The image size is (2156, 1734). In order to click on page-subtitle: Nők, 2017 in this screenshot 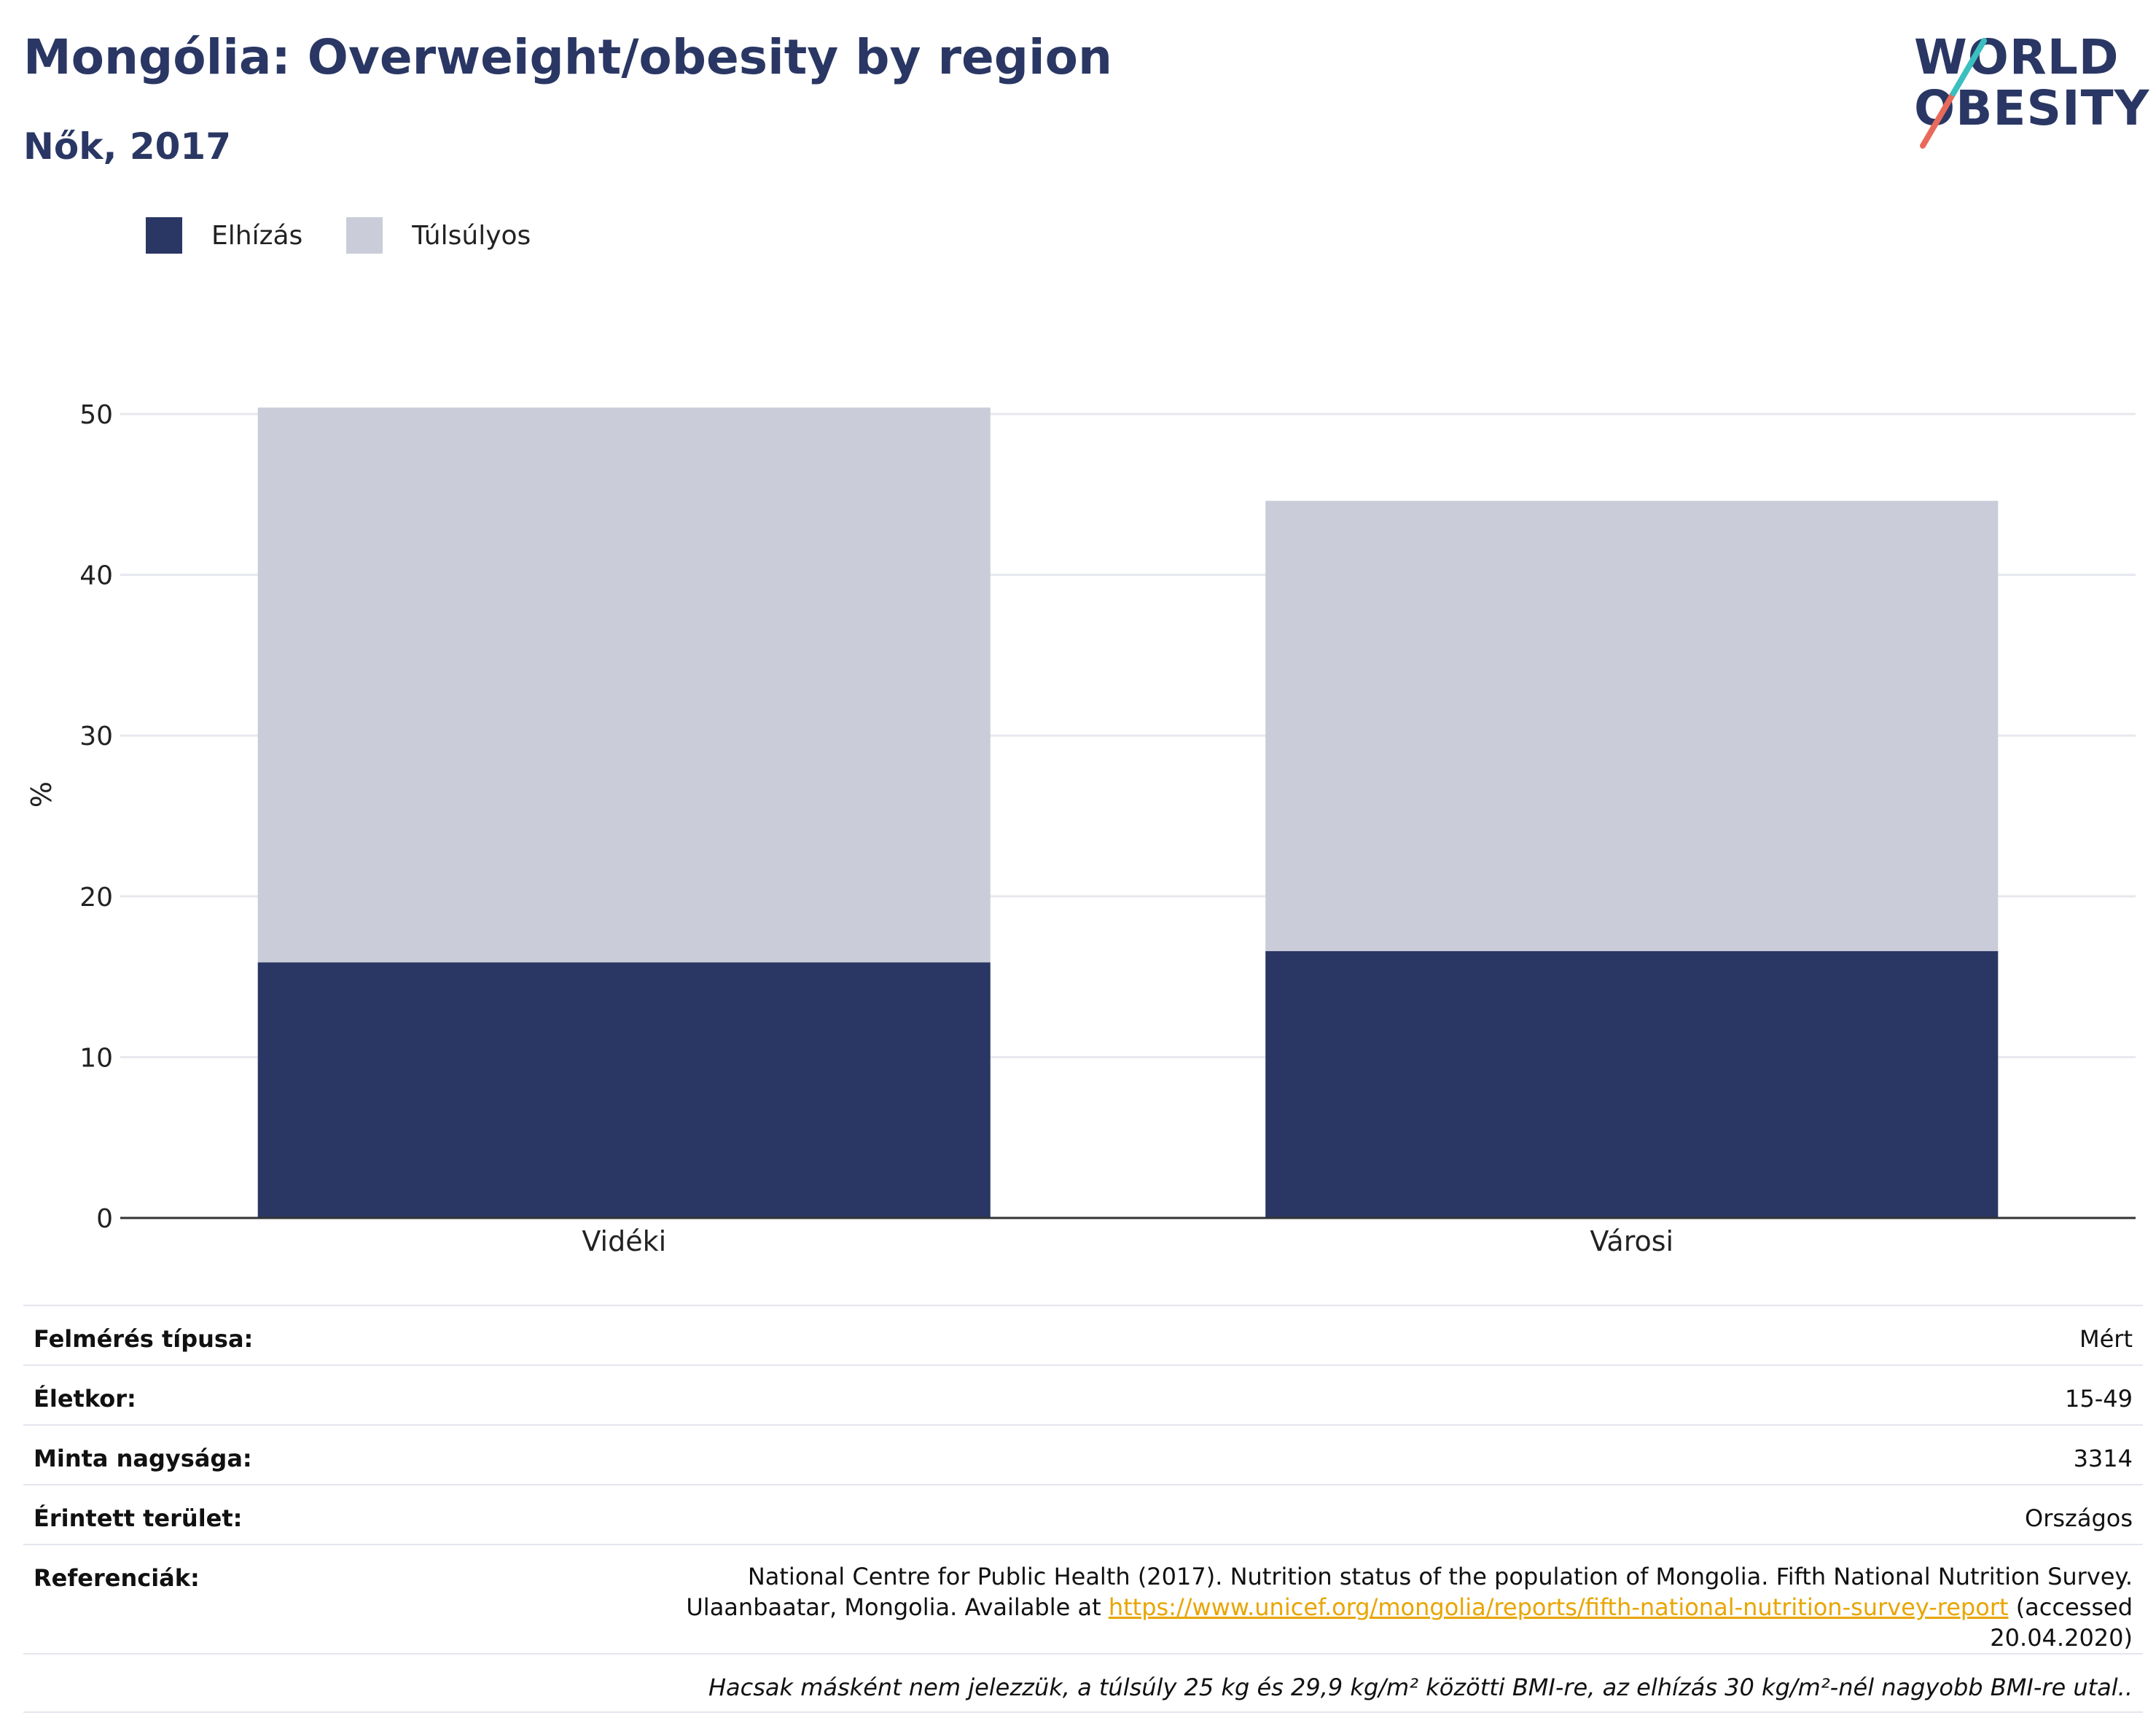, I will do `click(128, 146)`.